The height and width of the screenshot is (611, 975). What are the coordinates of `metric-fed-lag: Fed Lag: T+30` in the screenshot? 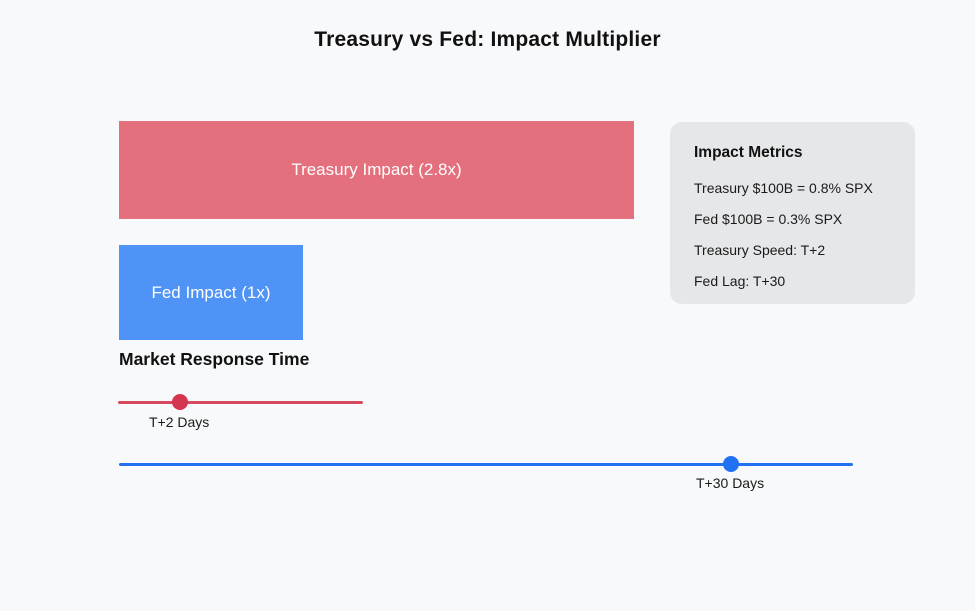 It's located at (740, 281).